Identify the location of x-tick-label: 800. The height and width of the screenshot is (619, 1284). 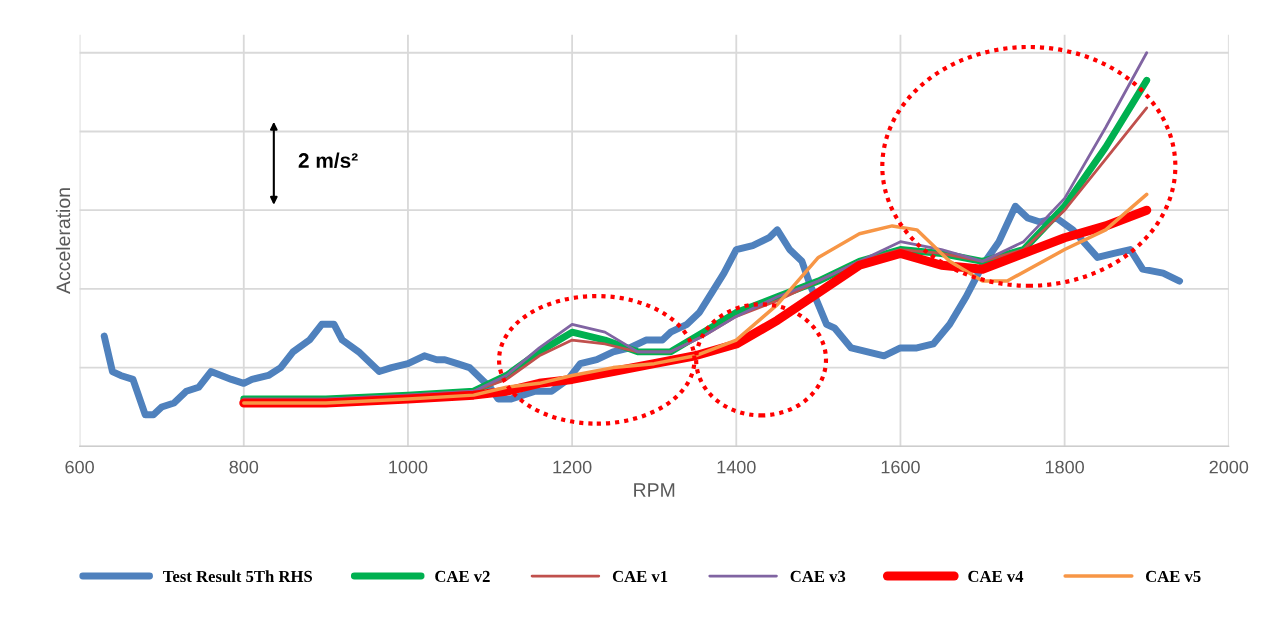
(244, 467).